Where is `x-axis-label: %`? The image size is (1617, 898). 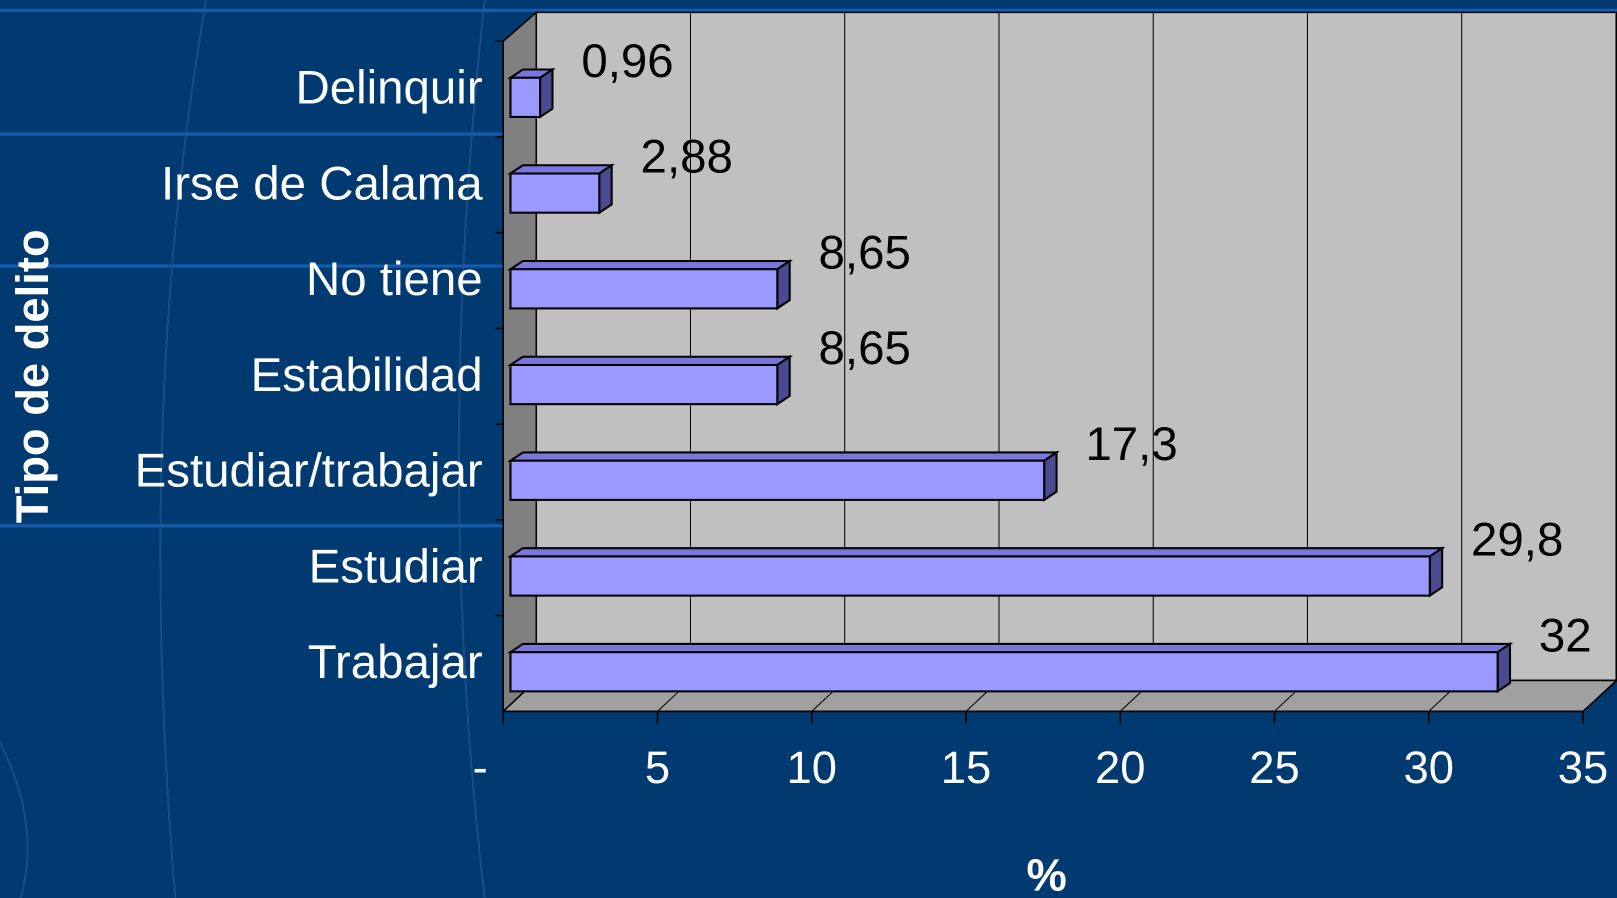 x-axis-label: % is located at coordinates (1047, 873).